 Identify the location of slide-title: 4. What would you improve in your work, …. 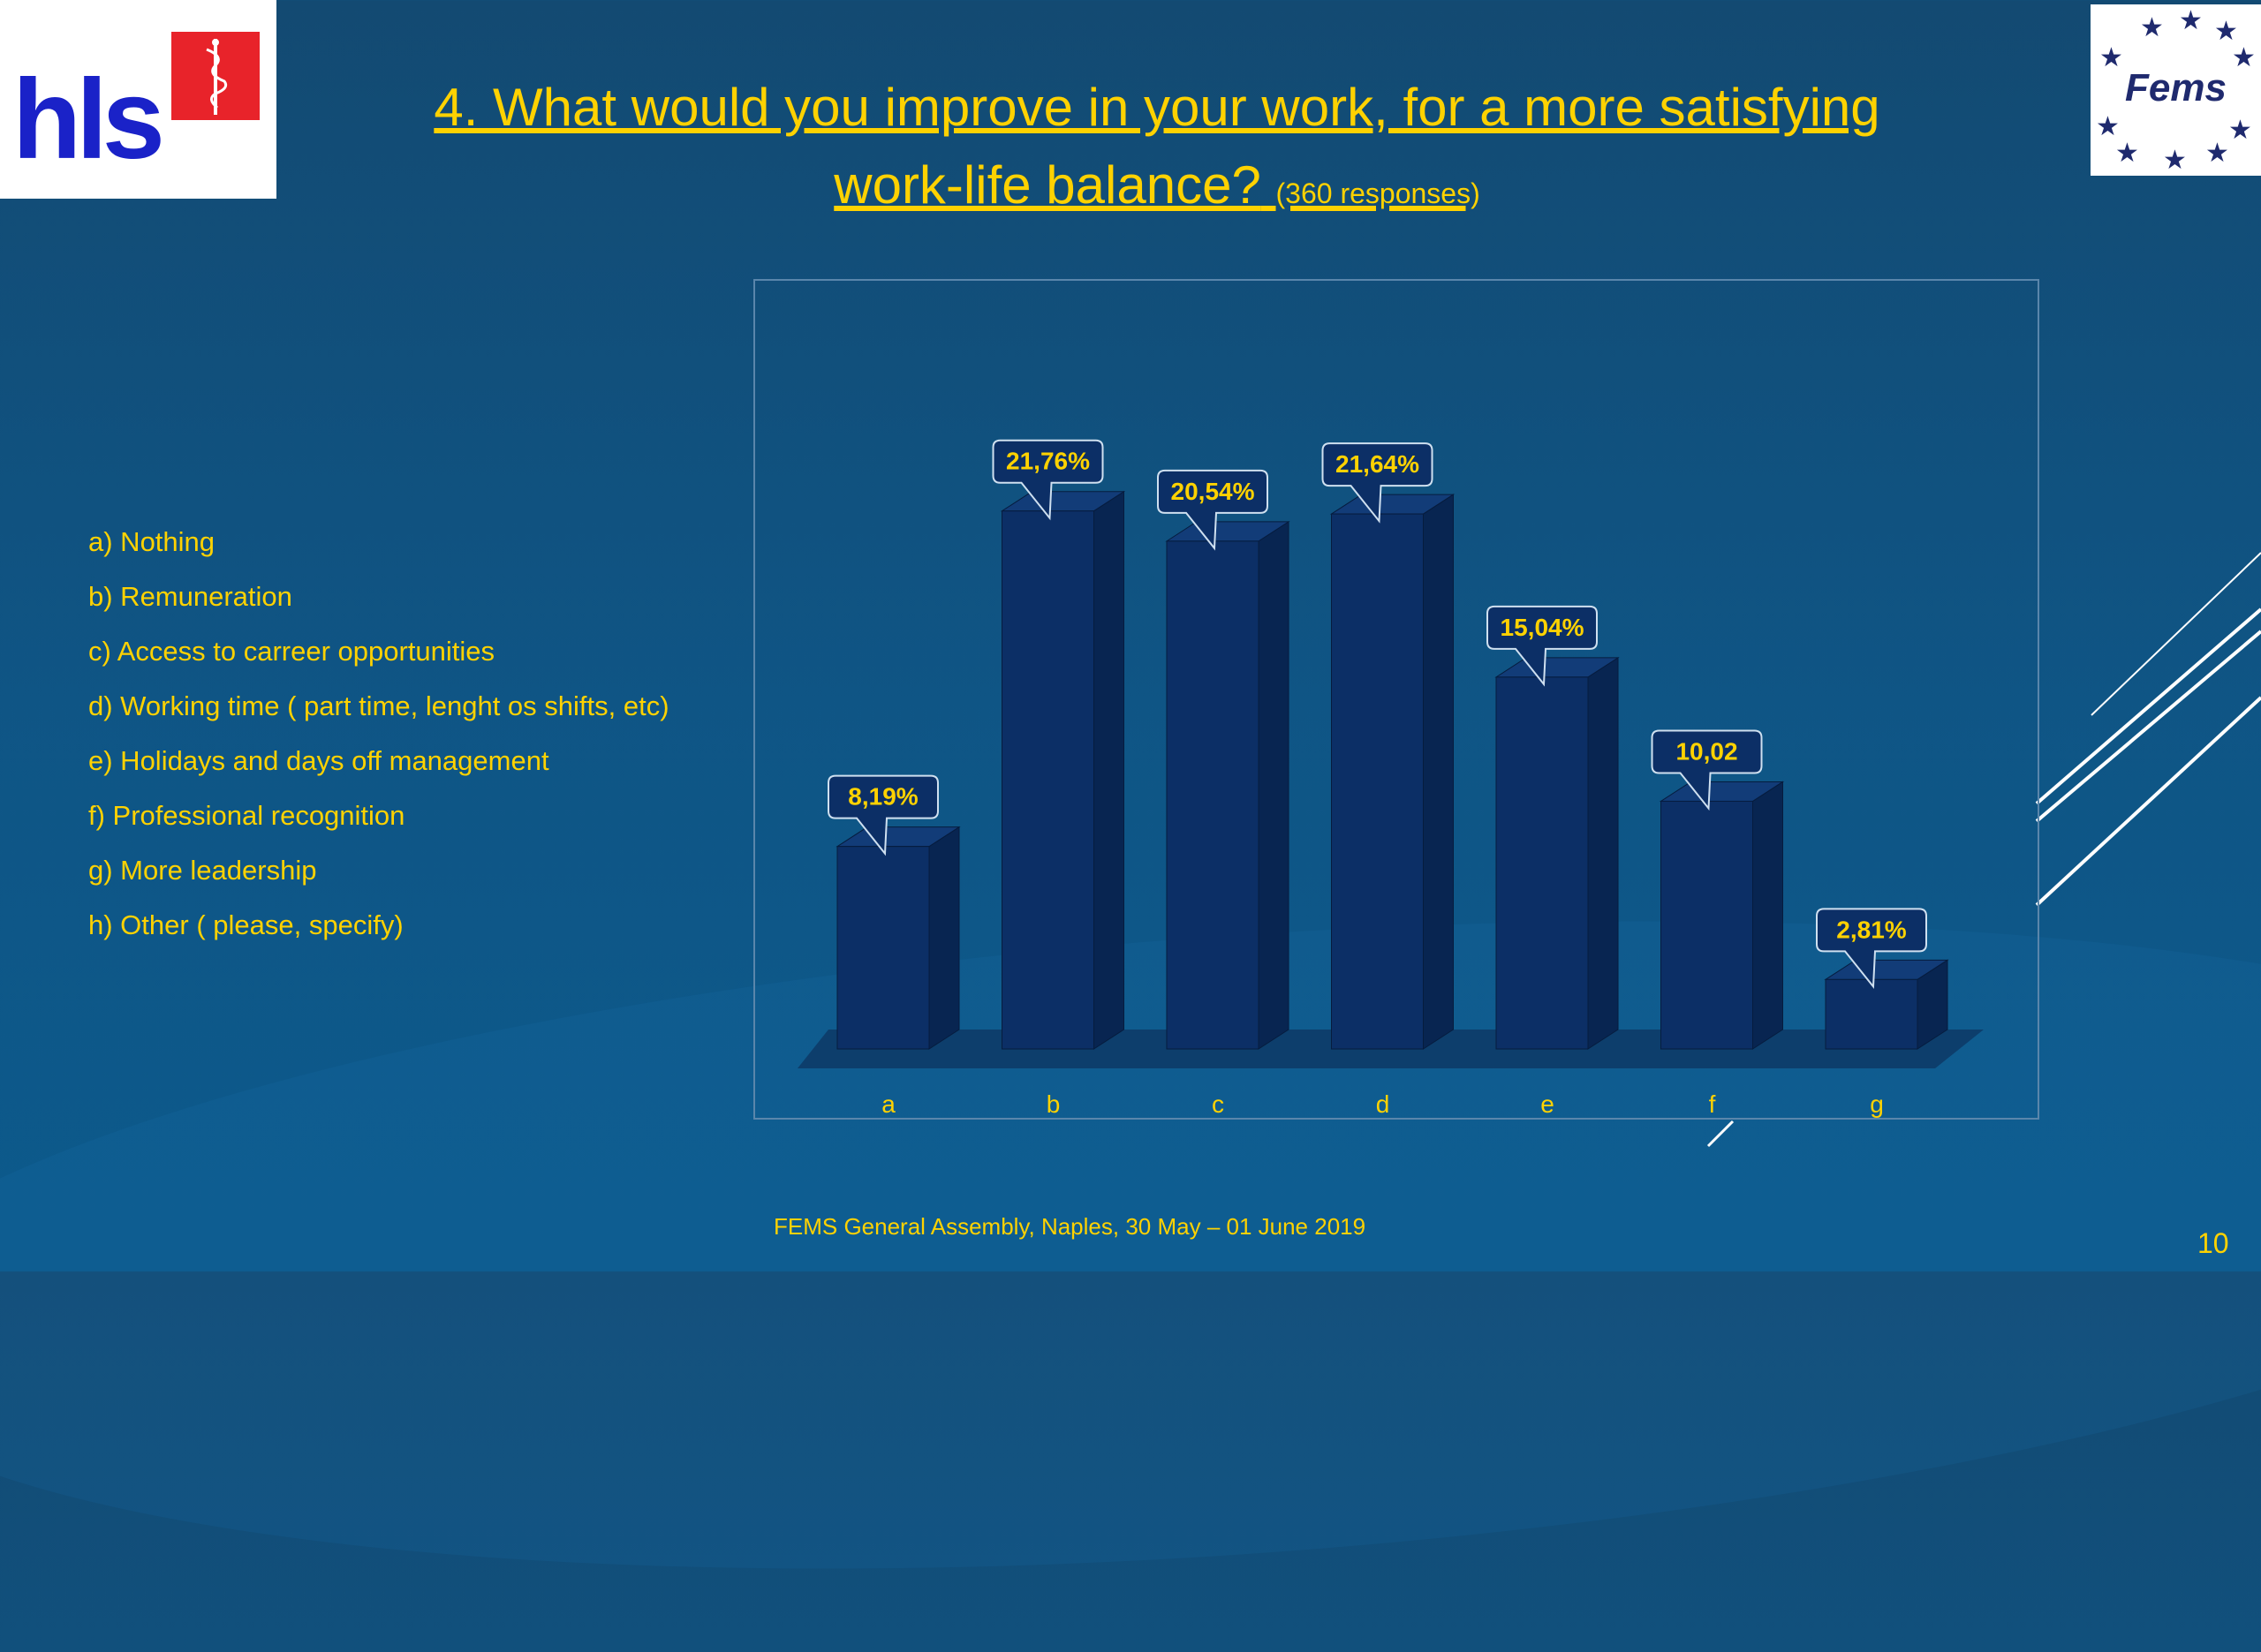
(1157, 150).